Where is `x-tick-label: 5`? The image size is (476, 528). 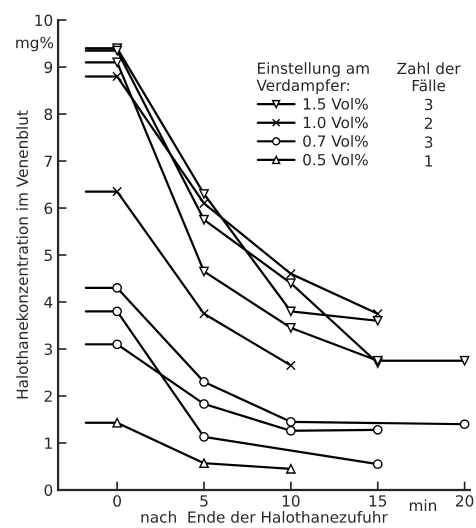 x-tick-label: 5 is located at coordinates (204, 501).